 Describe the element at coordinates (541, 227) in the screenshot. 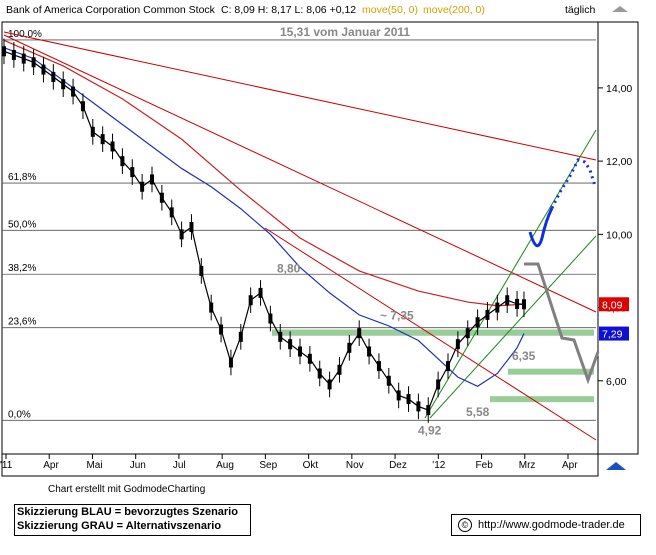

I see `scenario-blue-path` at that location.